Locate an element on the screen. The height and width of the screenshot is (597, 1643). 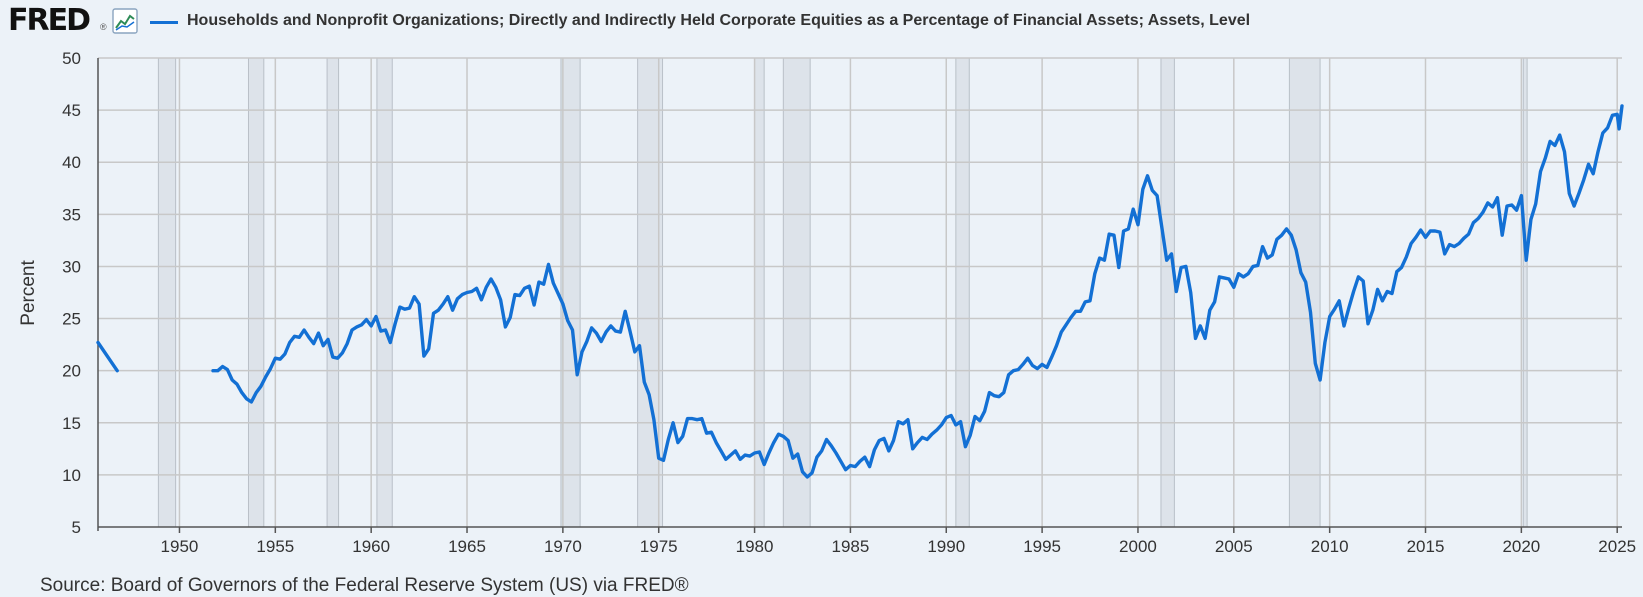
x-tick-label-2005: 2005 is located at coordinates (1234, 546).